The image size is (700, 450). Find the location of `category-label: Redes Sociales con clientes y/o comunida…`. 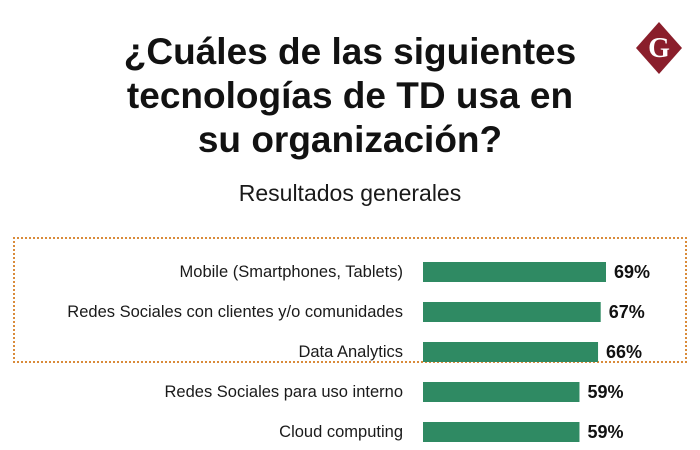

category-label: Redes Sociales con clientes y/o comunida… is located at coordinates (235, 312).